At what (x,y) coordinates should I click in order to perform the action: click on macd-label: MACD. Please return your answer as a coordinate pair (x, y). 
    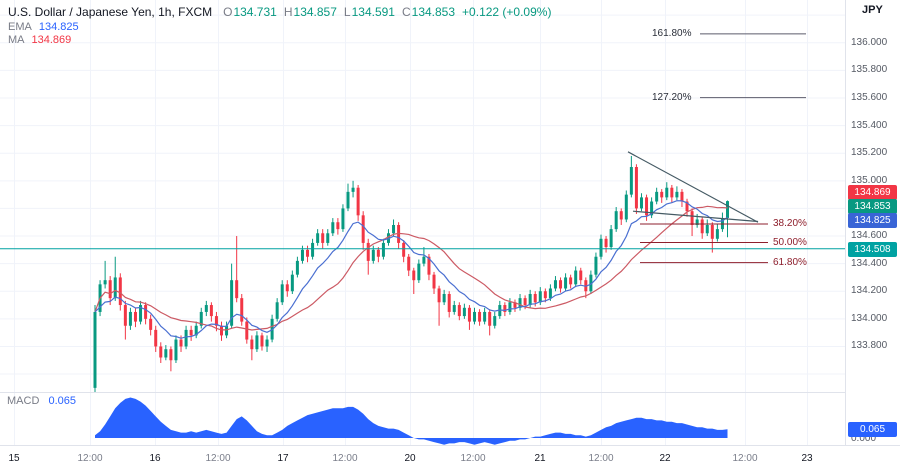
    Looking at the image, I should click on (23, 401).